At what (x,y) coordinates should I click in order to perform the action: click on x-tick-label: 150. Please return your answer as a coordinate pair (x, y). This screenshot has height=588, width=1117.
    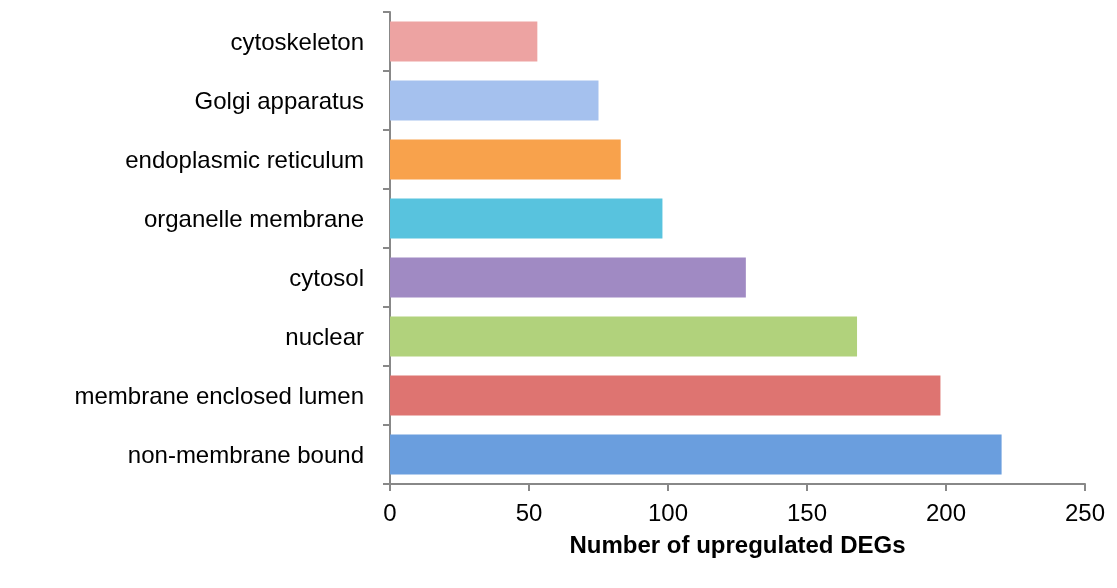
    Looking at the image, I should click on (807, 512).